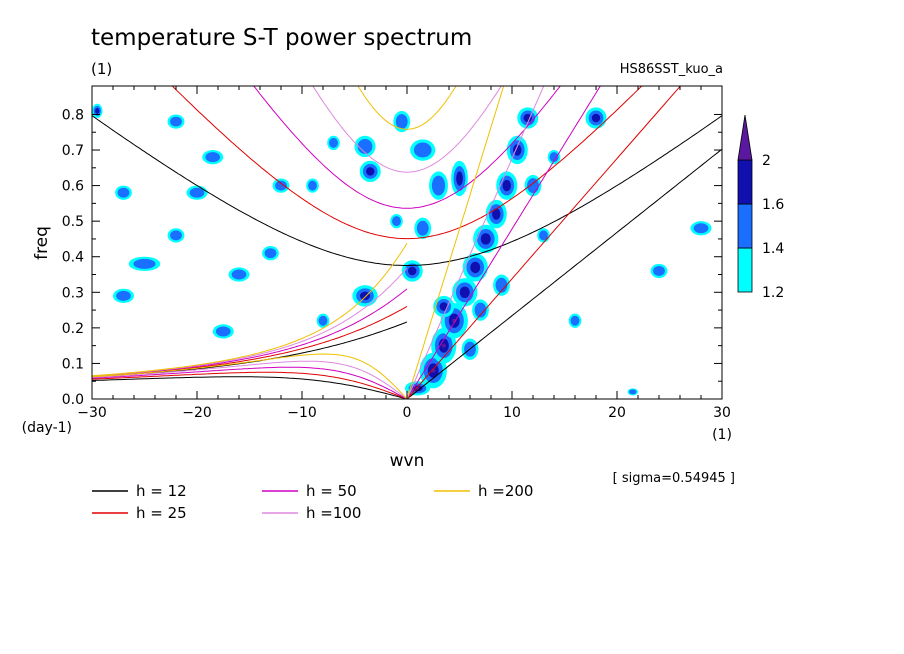 This screenshot has width=904, height=654. I want to click on chart-title: temperature S-T power spectrum, so click(281, 38).